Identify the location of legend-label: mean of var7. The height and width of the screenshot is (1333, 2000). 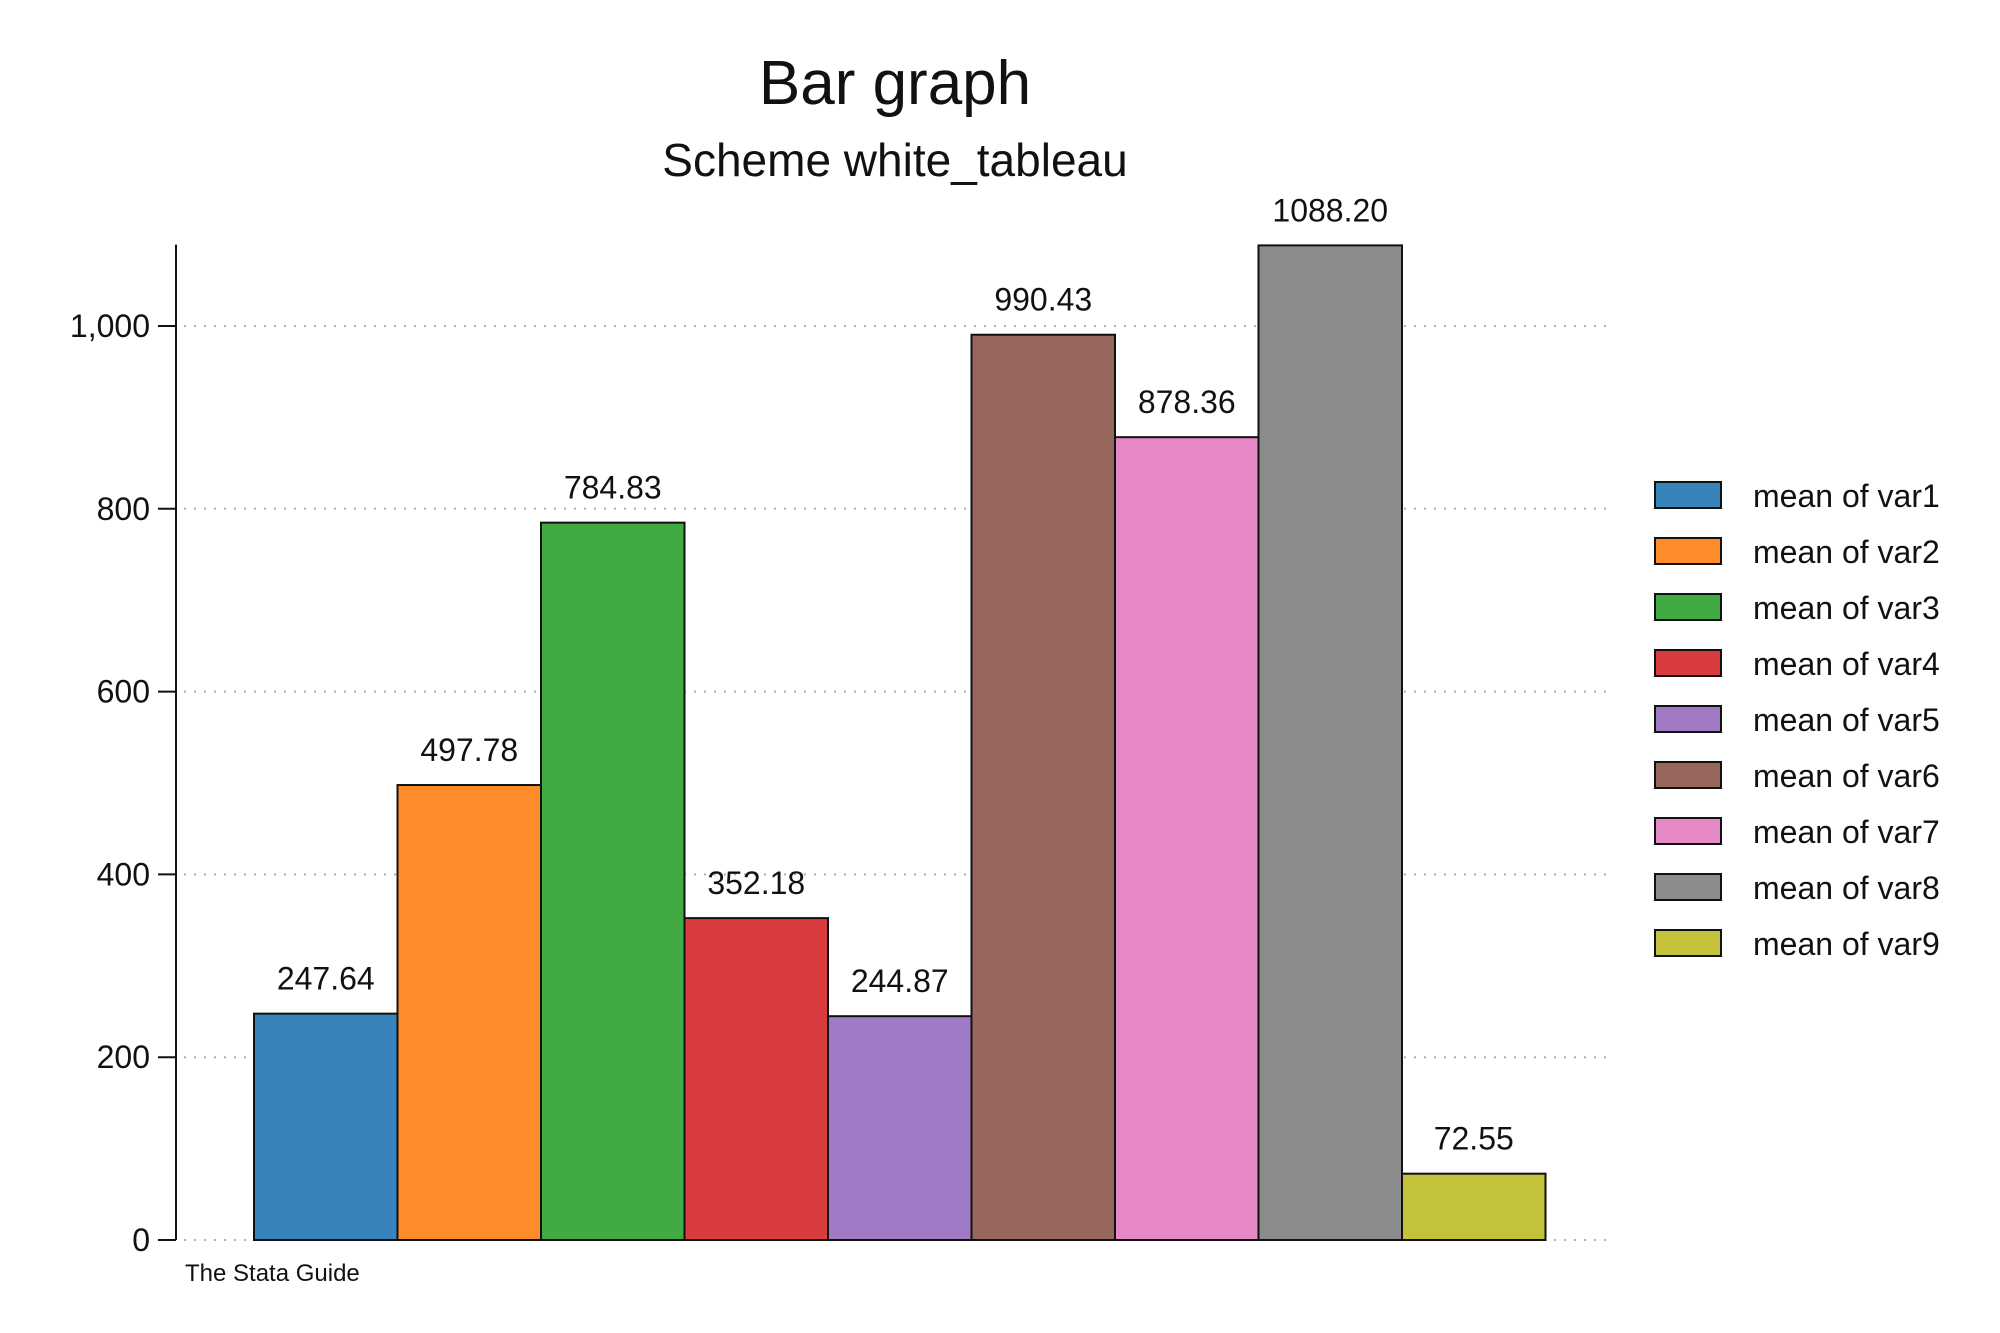
(1846, 832).